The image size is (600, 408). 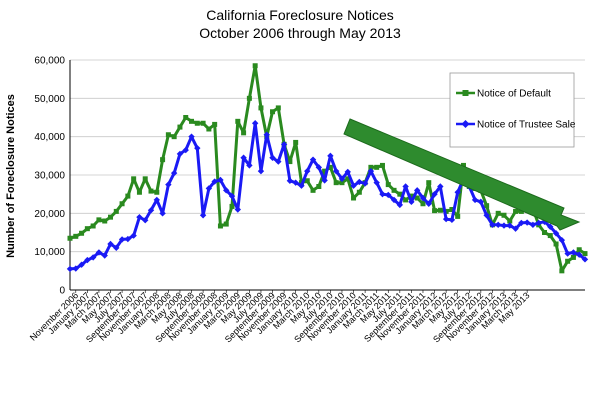 I want to click on y-tick-label: 30,000, so click(x=49, y=176).